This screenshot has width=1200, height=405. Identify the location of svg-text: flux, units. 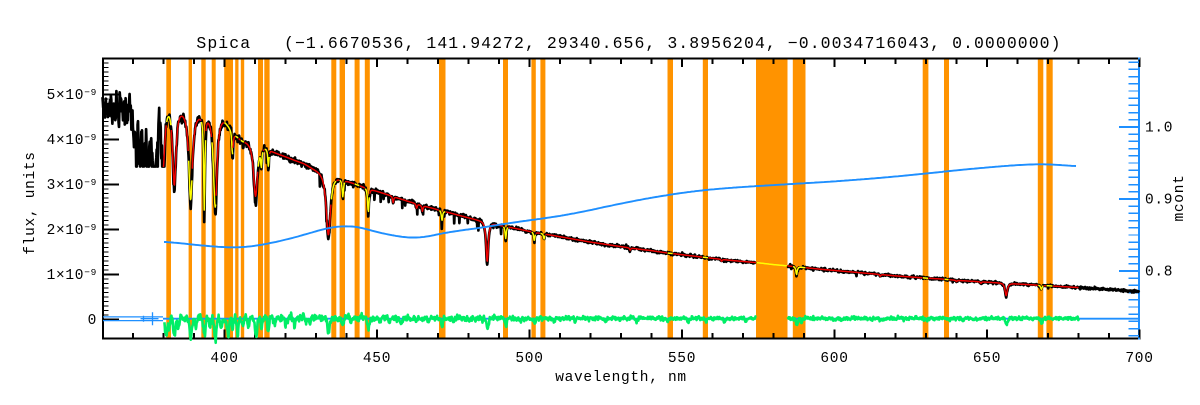
(31, 202).